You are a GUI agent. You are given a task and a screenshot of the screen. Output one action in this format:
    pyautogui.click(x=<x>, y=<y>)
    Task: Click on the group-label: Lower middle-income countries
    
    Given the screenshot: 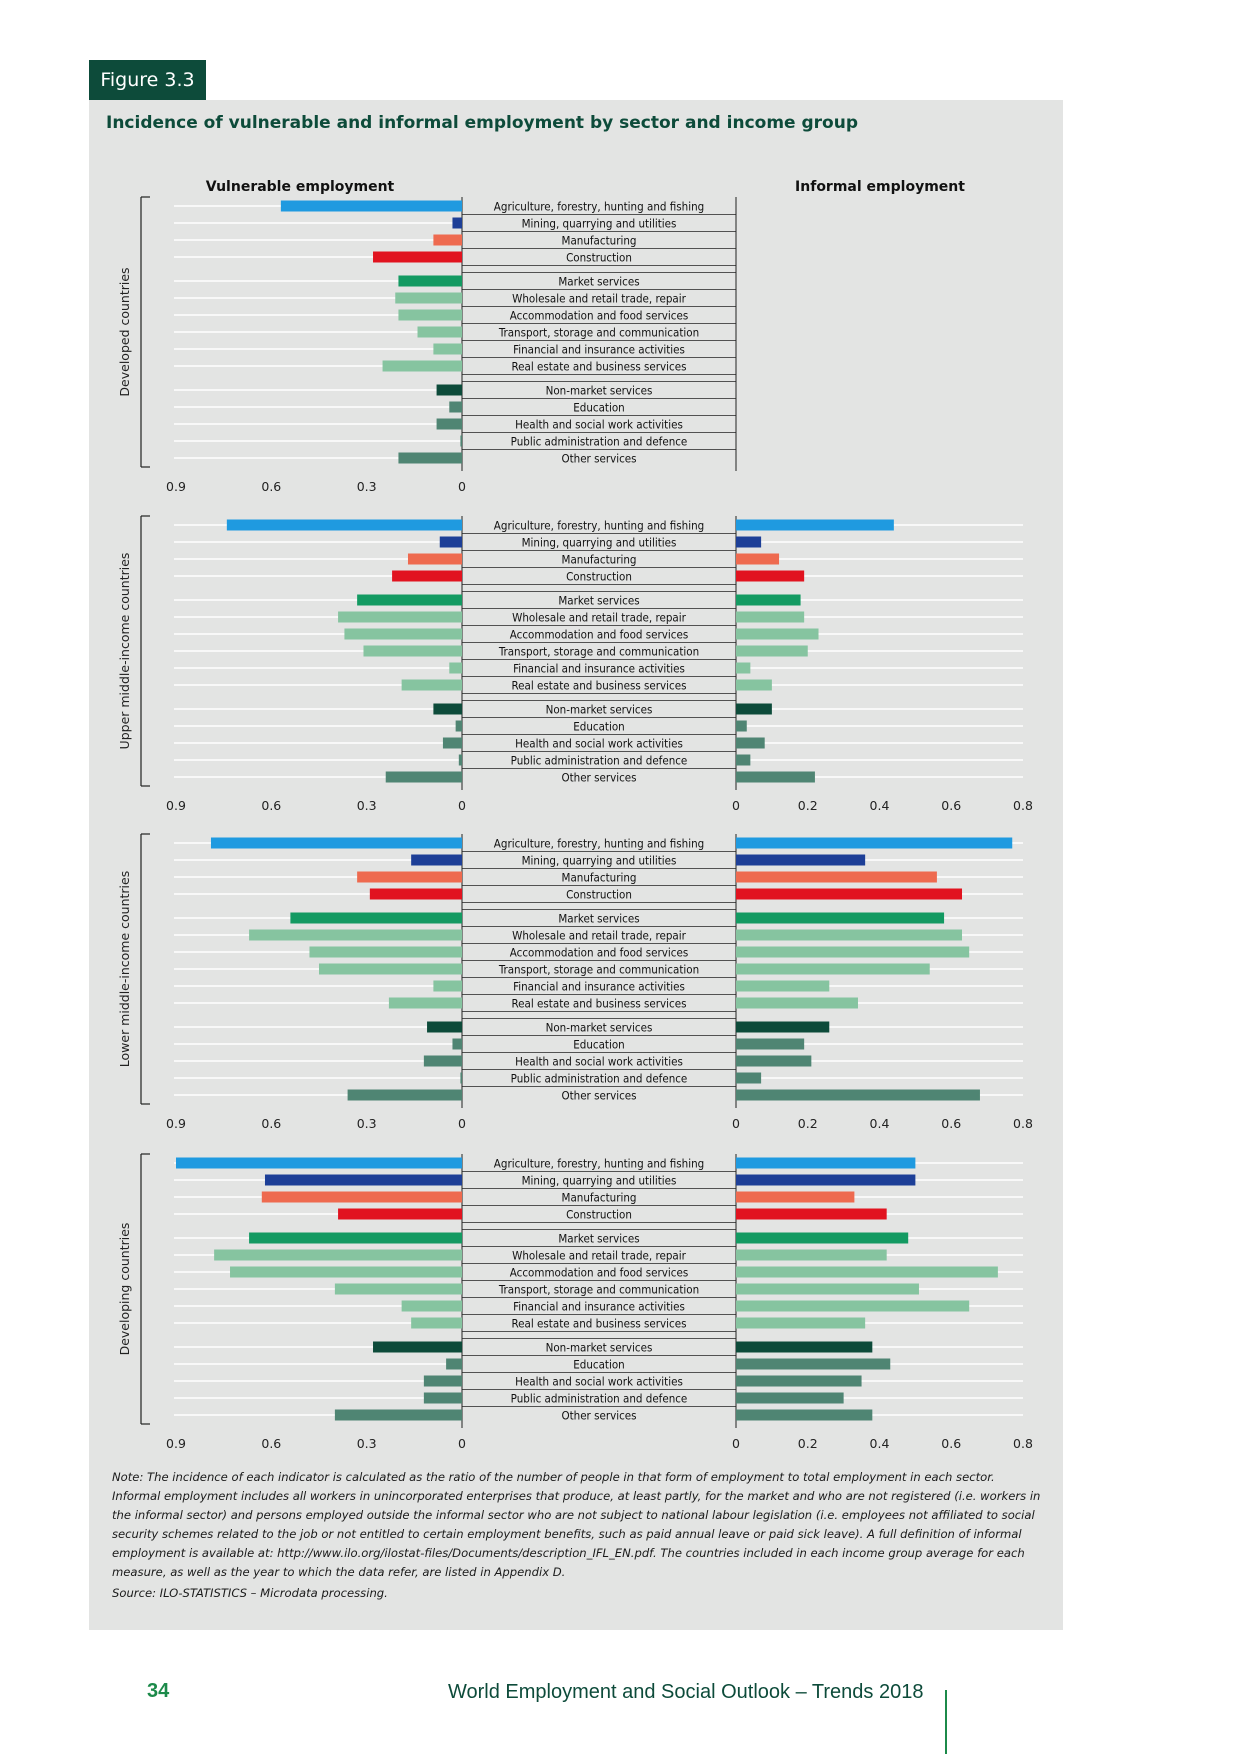 What is the action you would take?
    pyautogui.click(x=124, y=969)
    